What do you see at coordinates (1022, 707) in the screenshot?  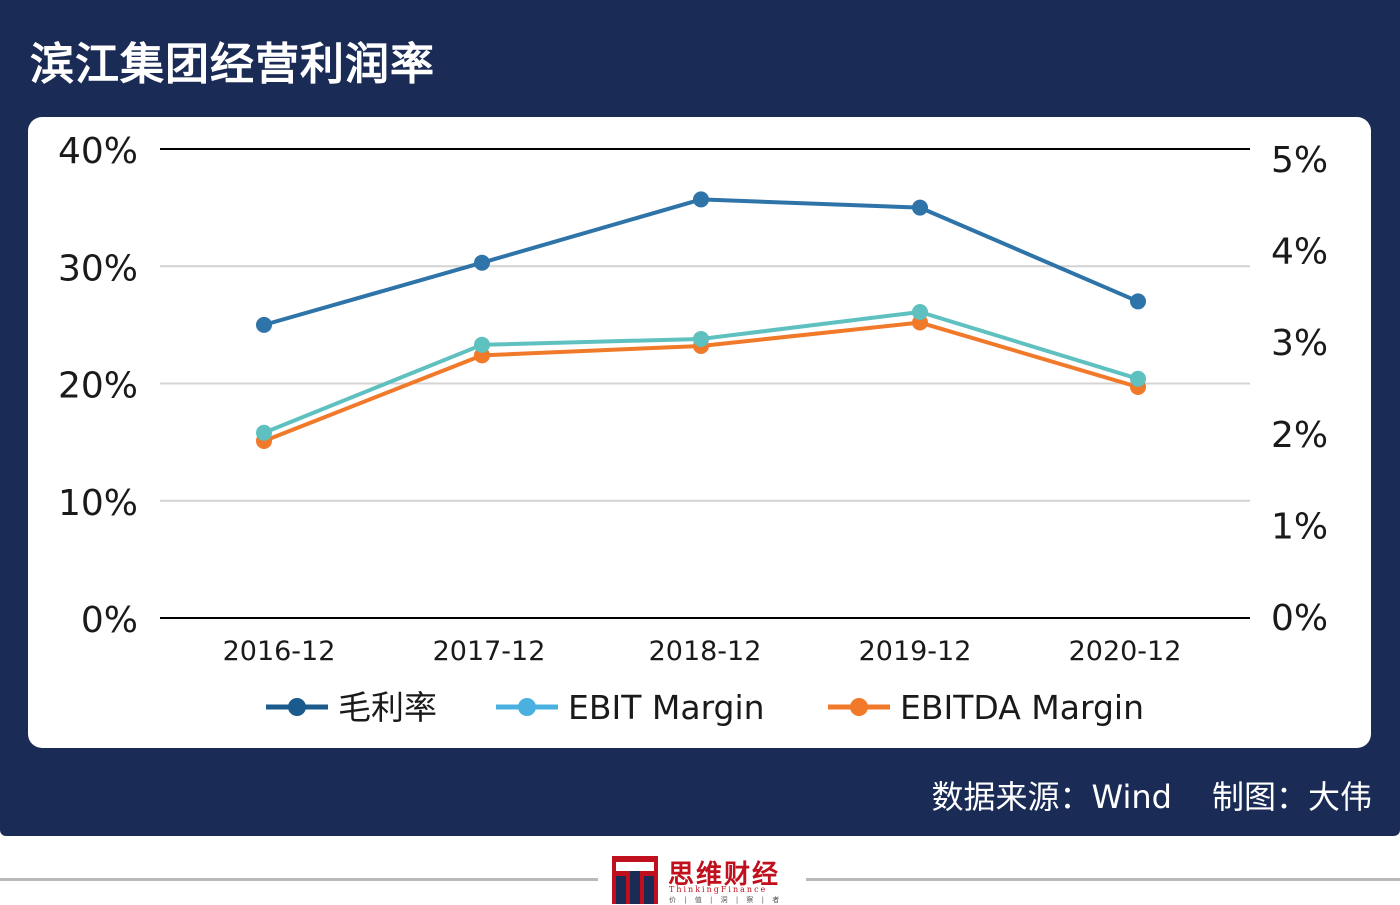 I see `legend-label: EBITDA Margin` at bounding box center [1022, 707].